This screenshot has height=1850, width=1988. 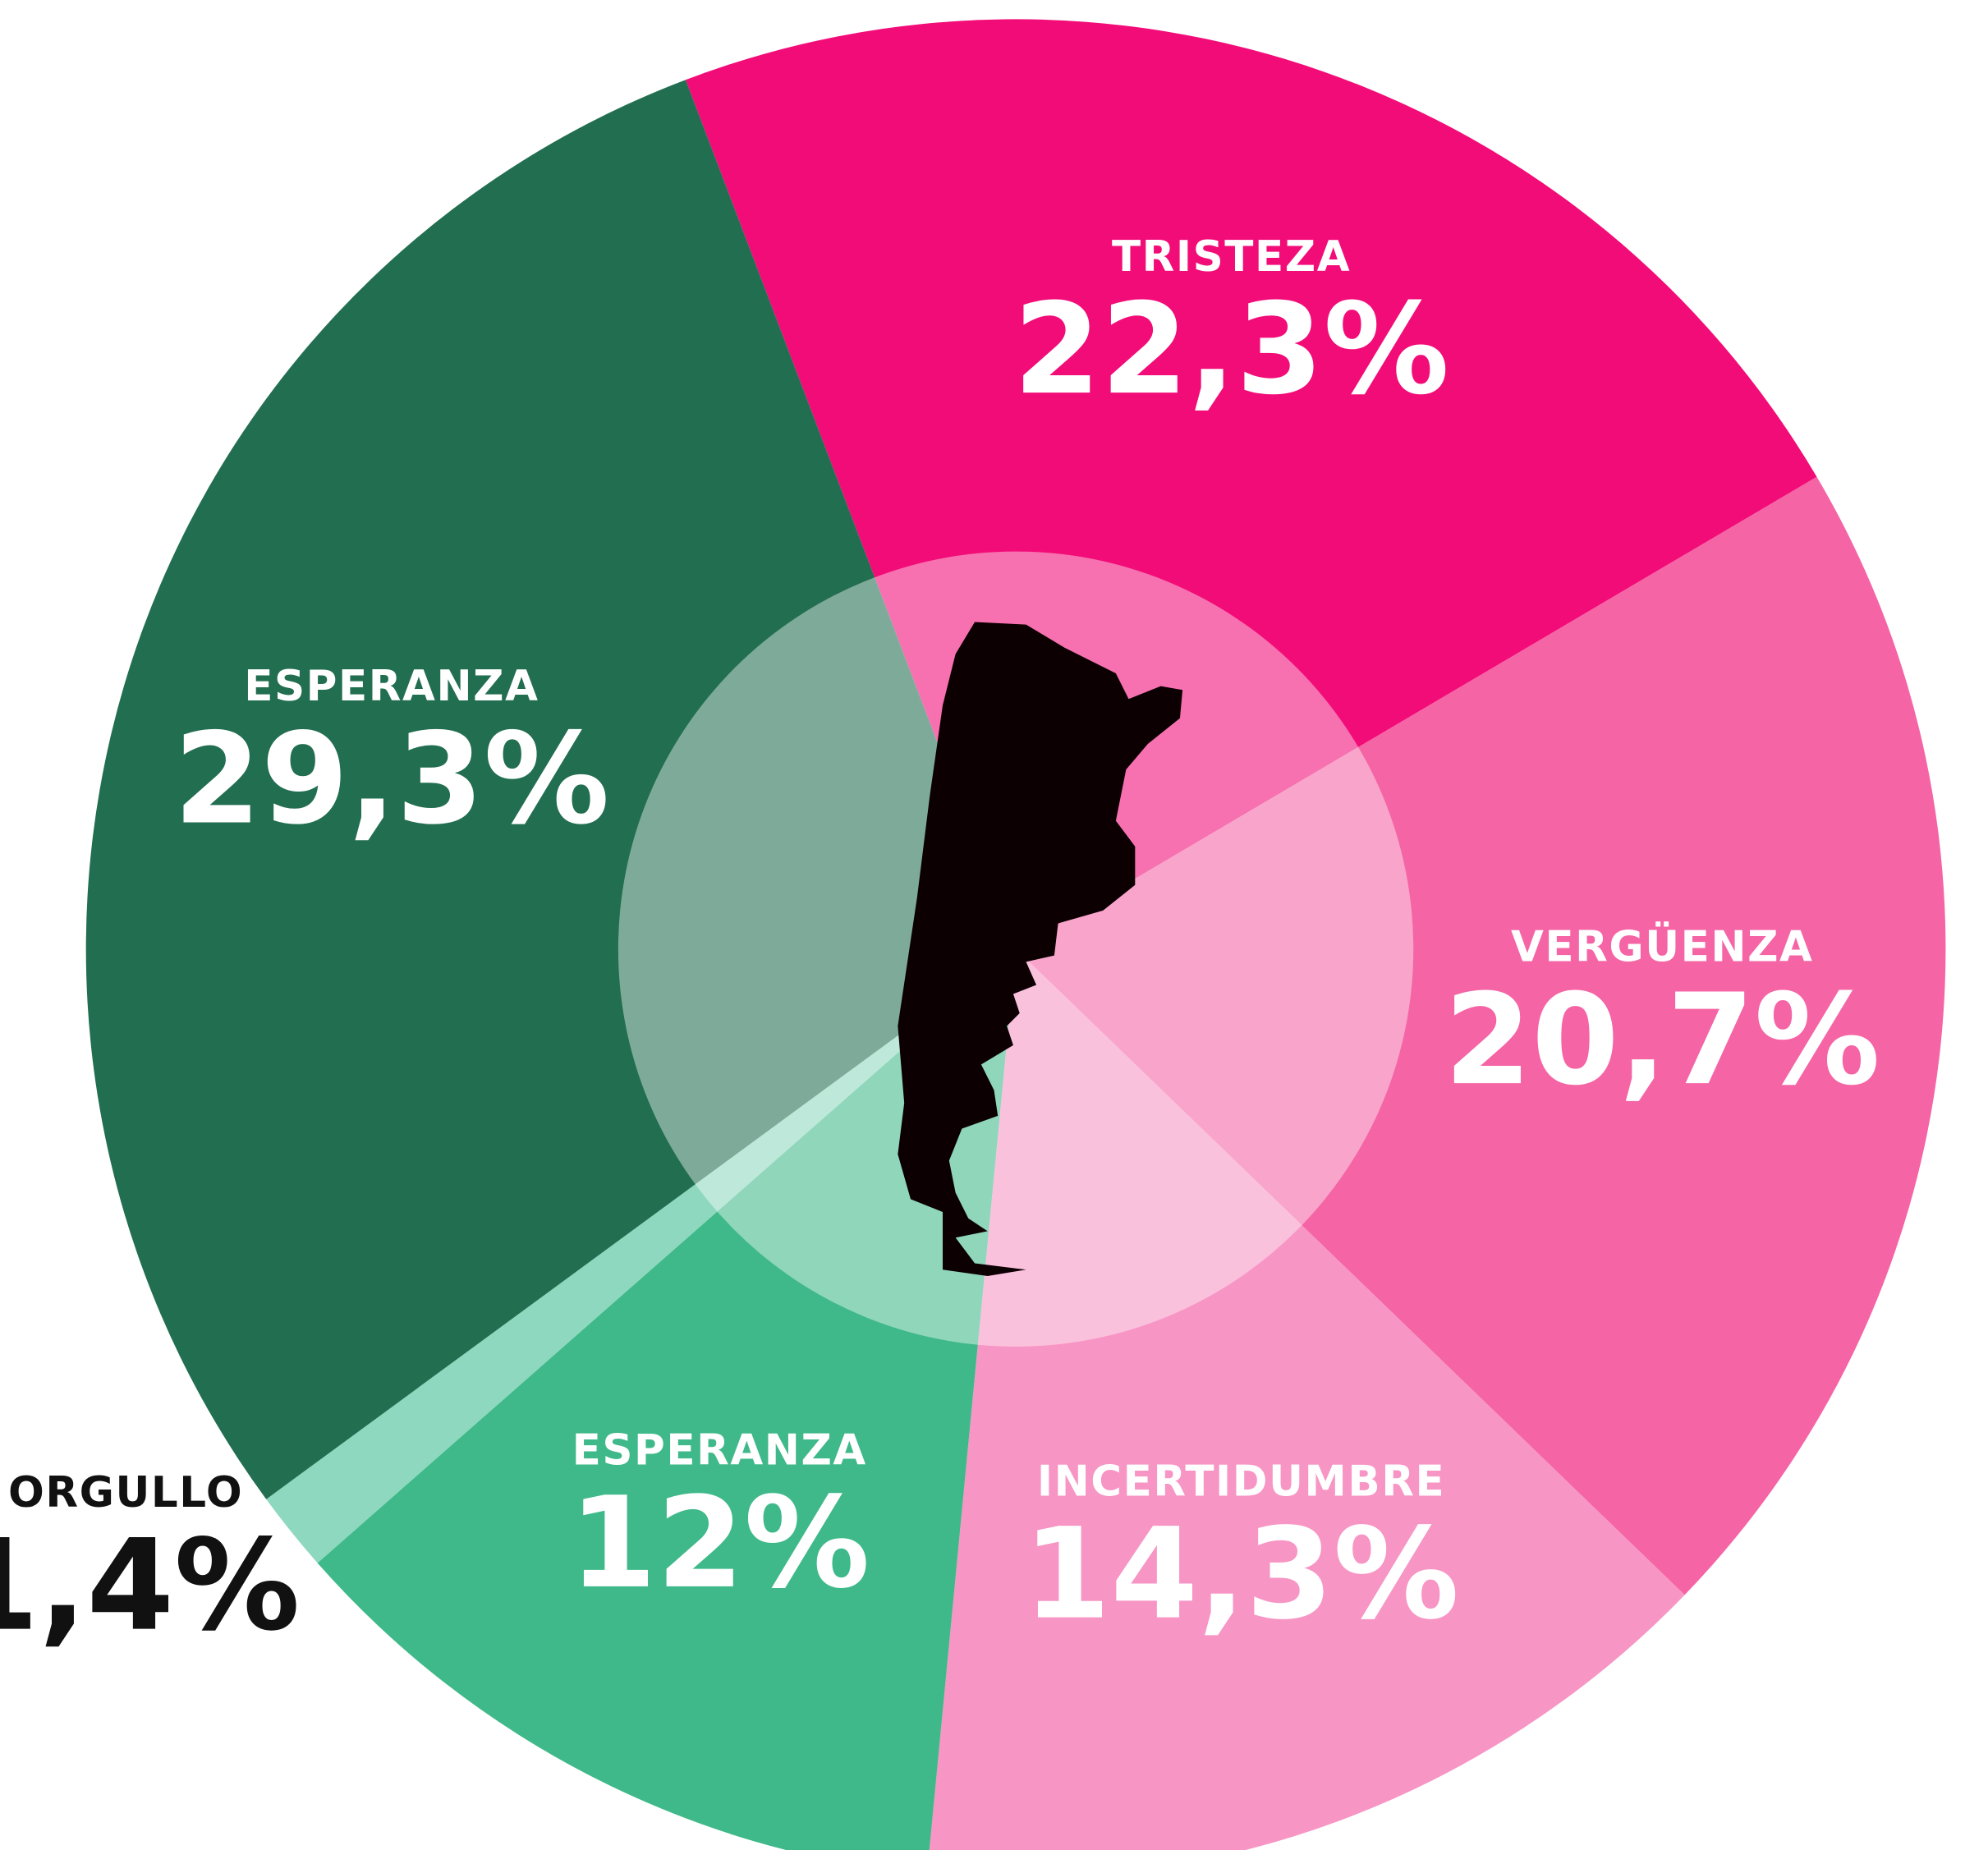 I want to click on slice-value: 12%, so click(x=719, y=1544).